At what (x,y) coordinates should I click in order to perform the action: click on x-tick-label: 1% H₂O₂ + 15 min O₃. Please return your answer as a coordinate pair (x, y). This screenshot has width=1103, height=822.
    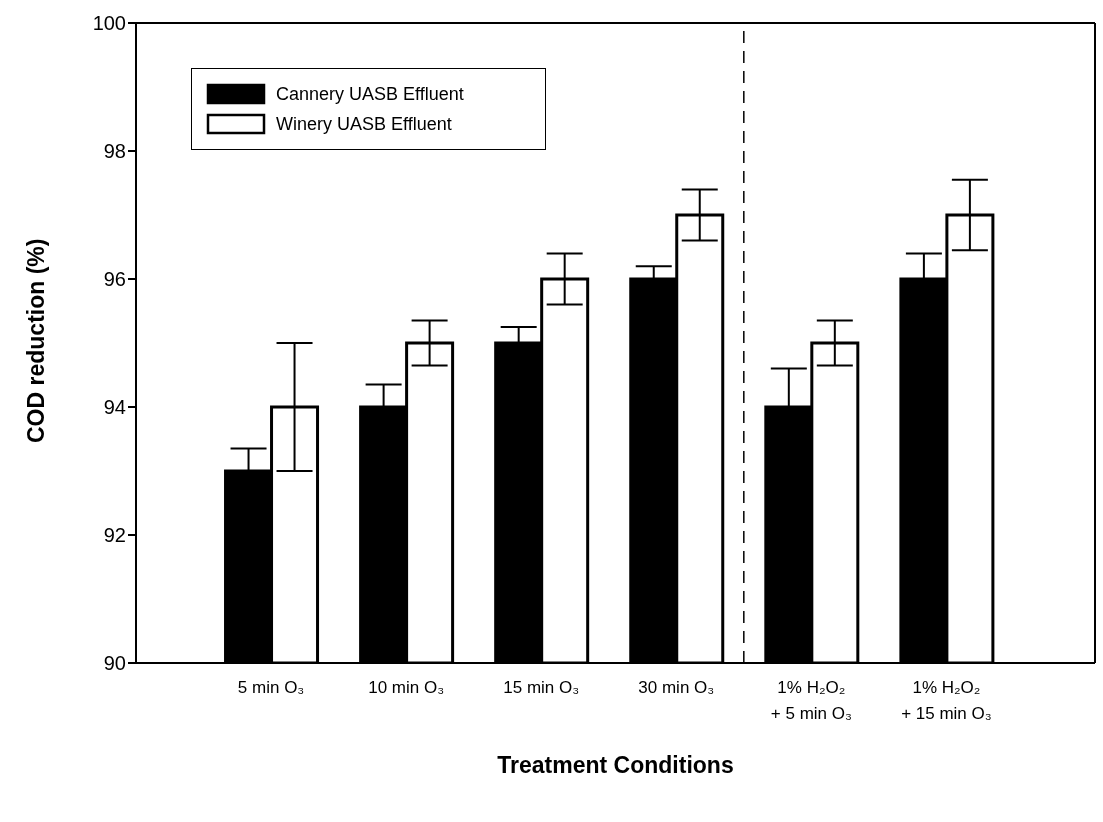
    Looking at the image, I should click on (946, 700).